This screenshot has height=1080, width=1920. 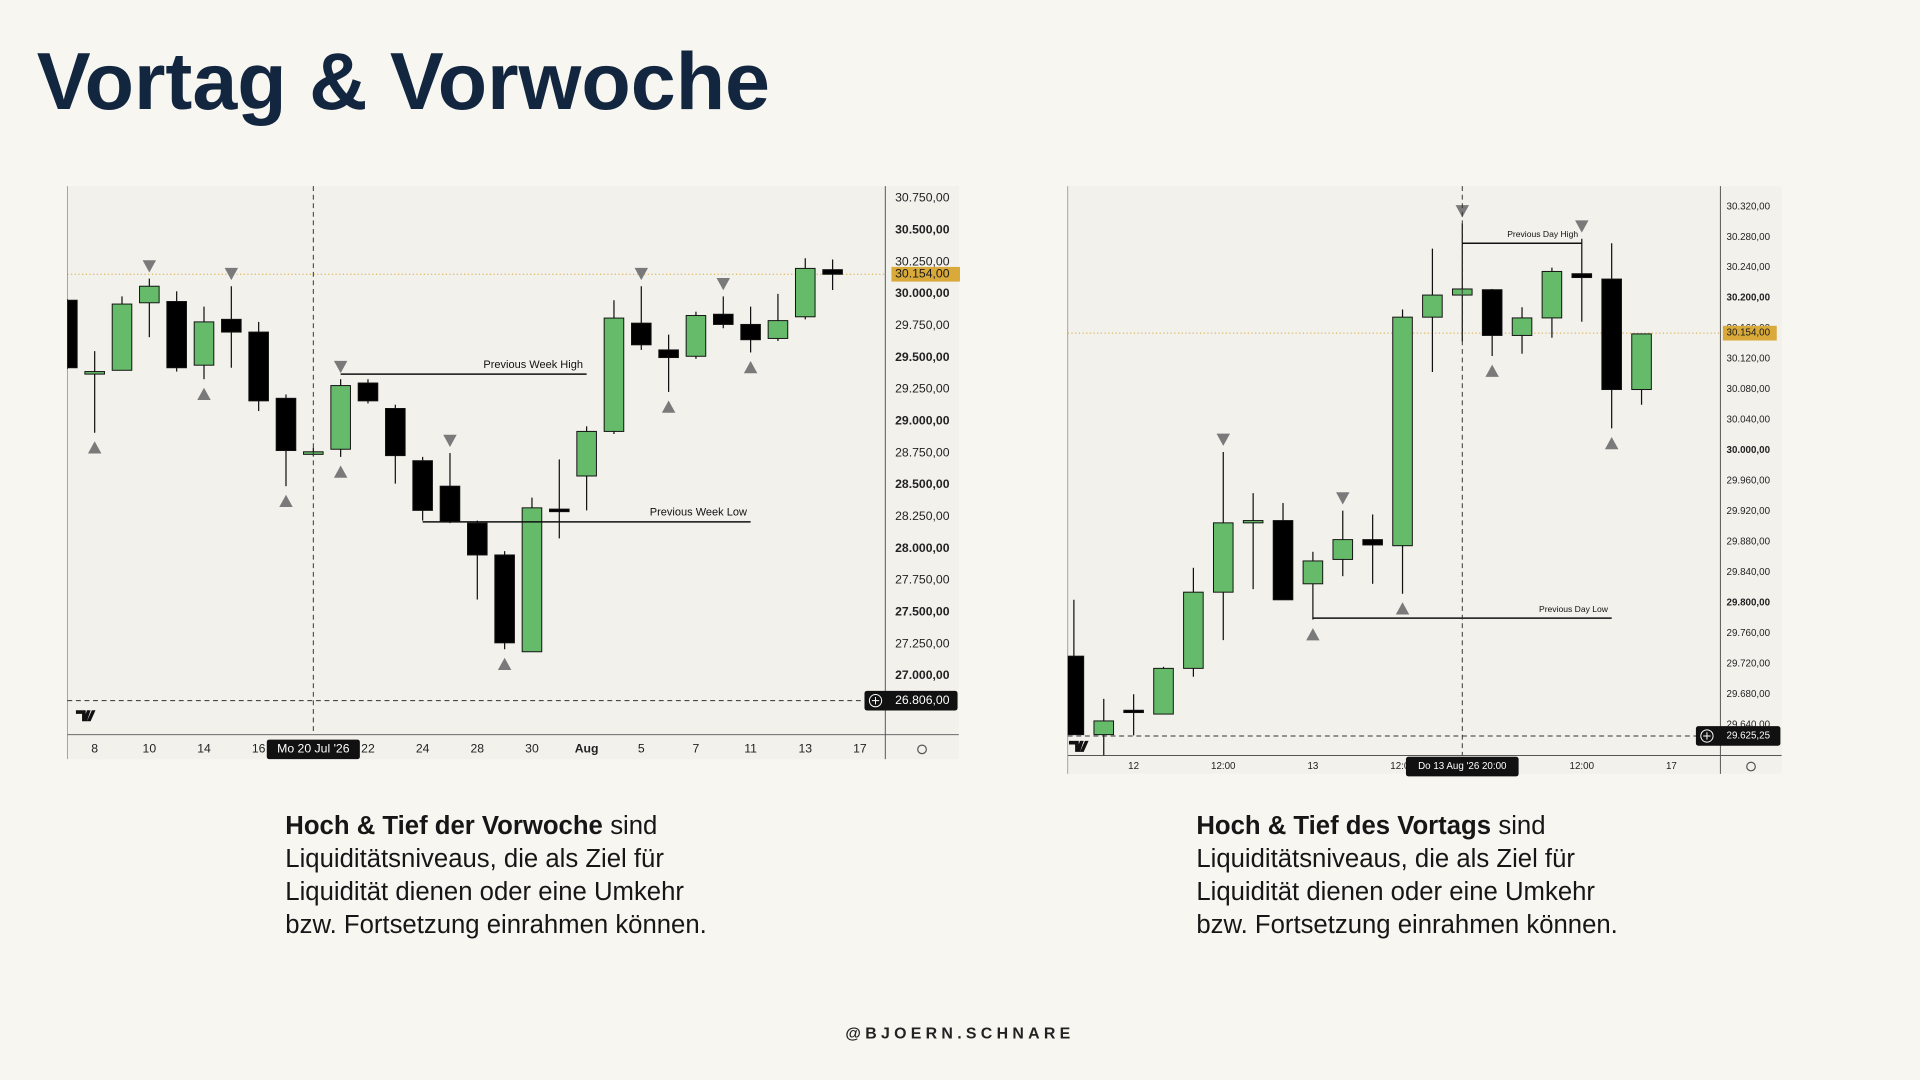 I want to click on x-tick-label: 28, so click(x=478, y=749).